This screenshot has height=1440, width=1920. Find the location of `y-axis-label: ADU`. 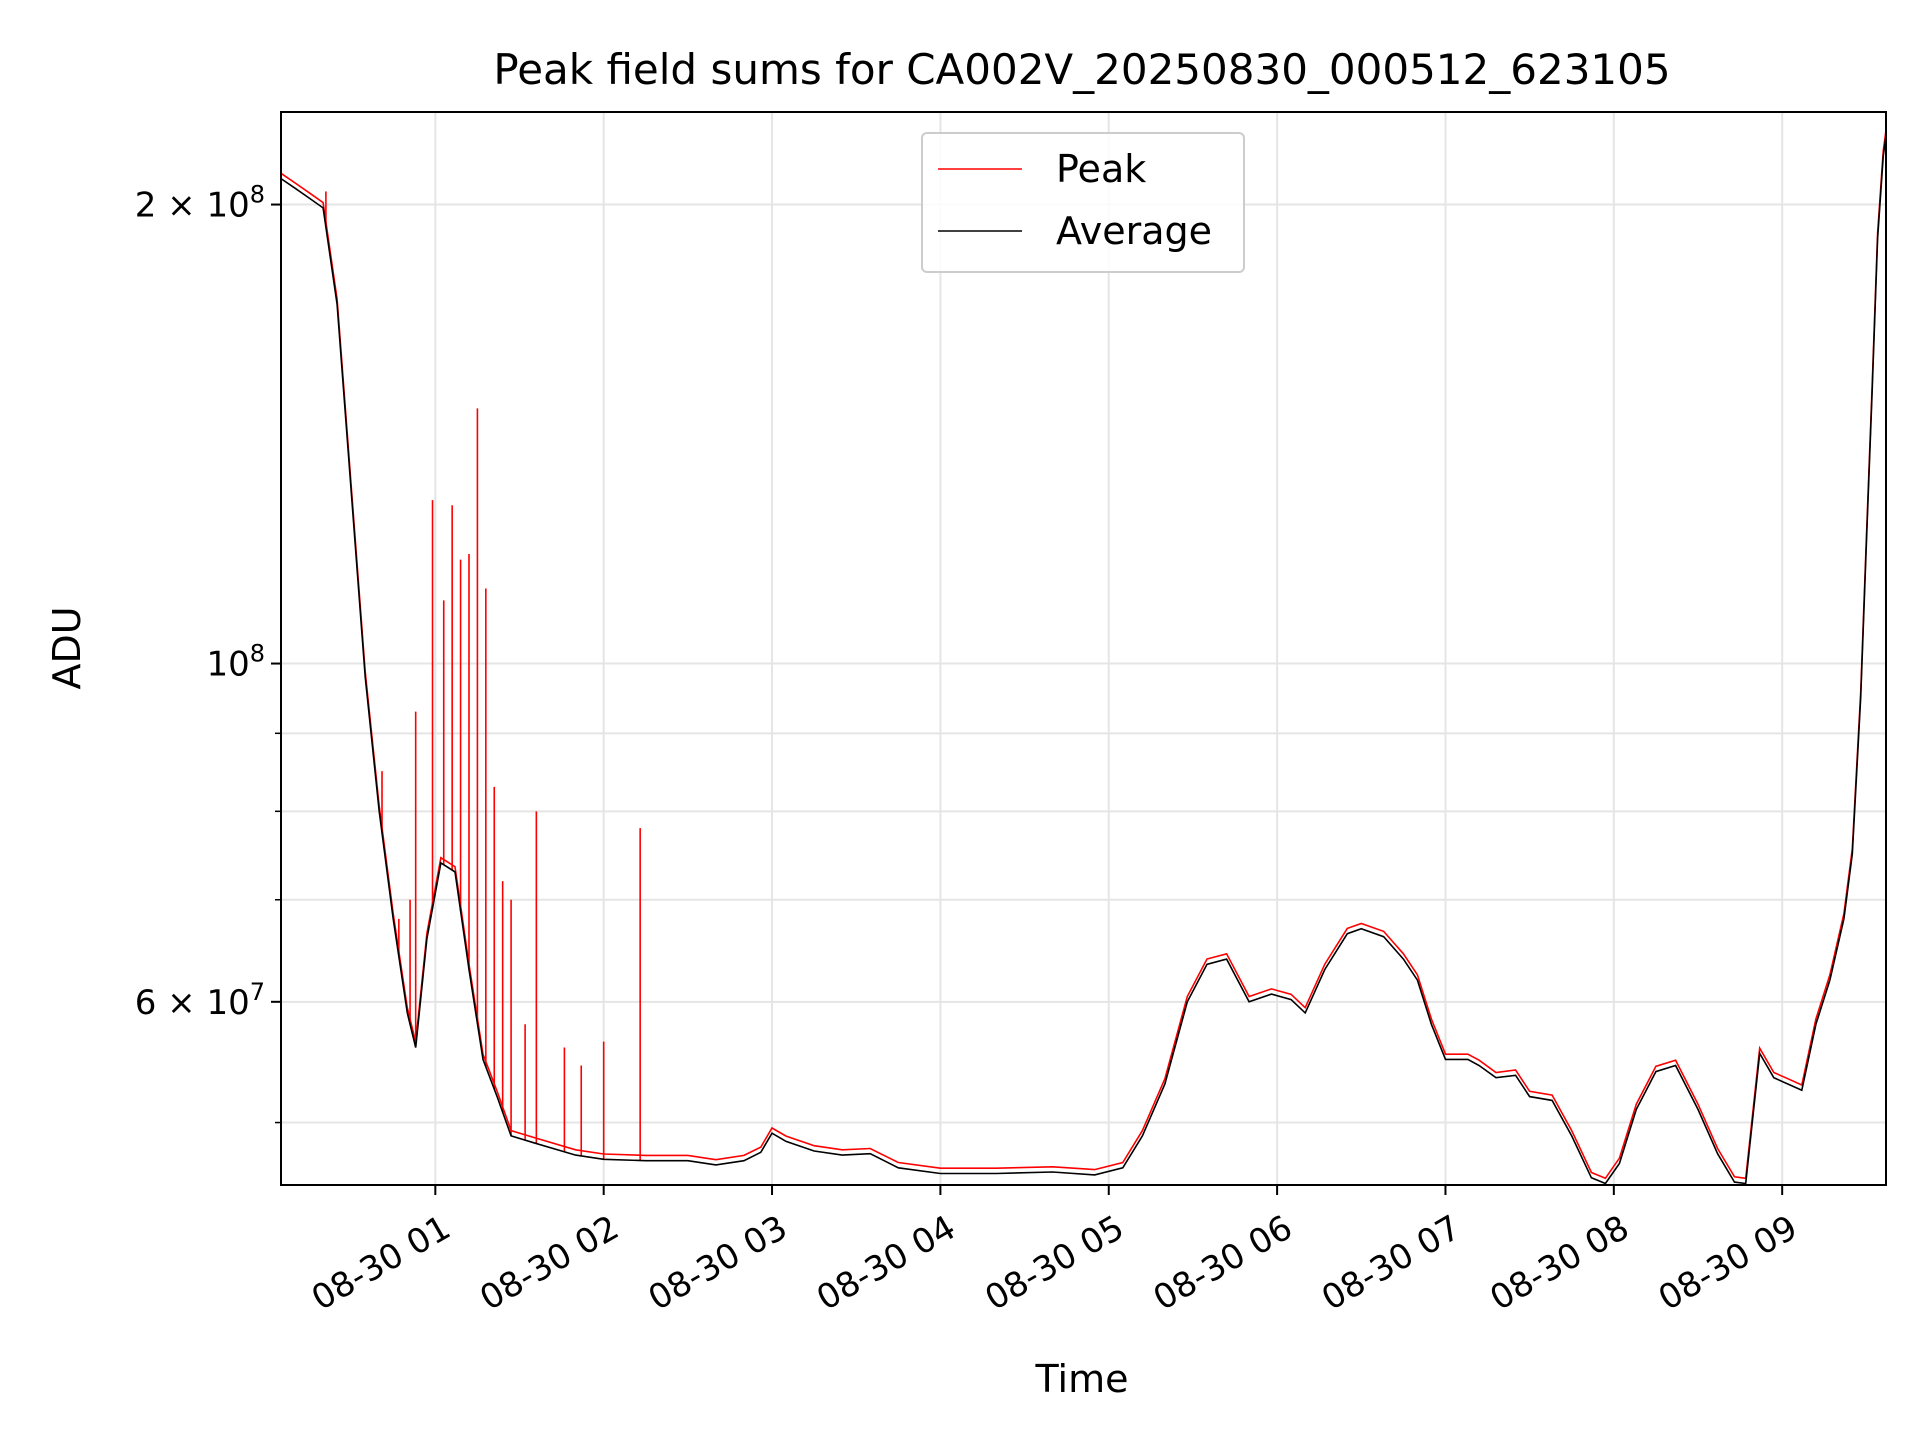

y-axis-label: ADU is located at coordinates (67, 647).